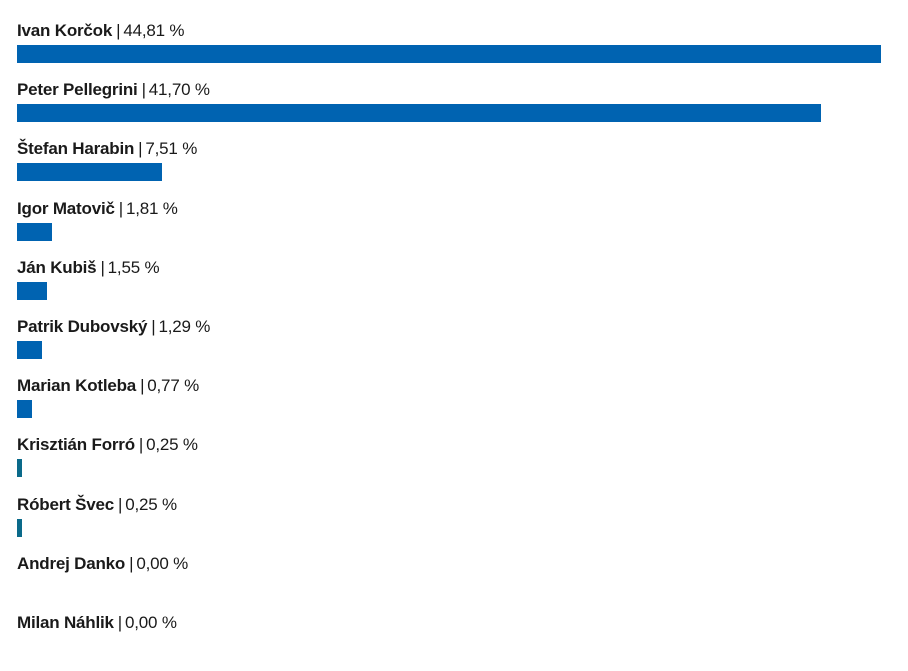 This screenshot has height=671, width=908. What do you see at coordinates (77, 90) in the screenshot?
I see `candidate-name: Peter Pellegrini` at bounding box center [77, 90].